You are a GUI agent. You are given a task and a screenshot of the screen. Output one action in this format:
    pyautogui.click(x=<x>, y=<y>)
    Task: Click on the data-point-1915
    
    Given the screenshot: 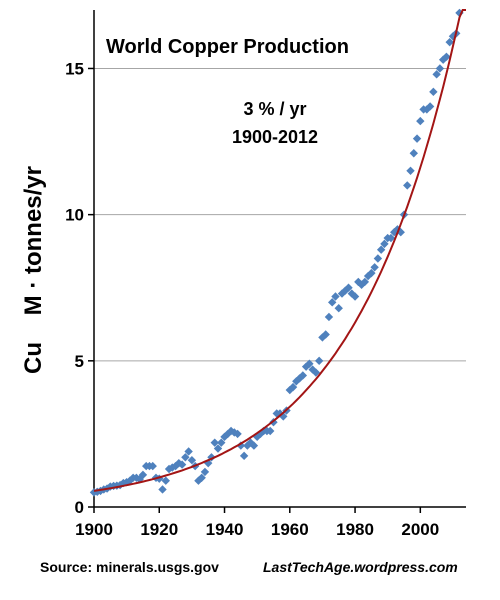 What is the action you would take?
    pyautogui.click(x=143, y=475)
    